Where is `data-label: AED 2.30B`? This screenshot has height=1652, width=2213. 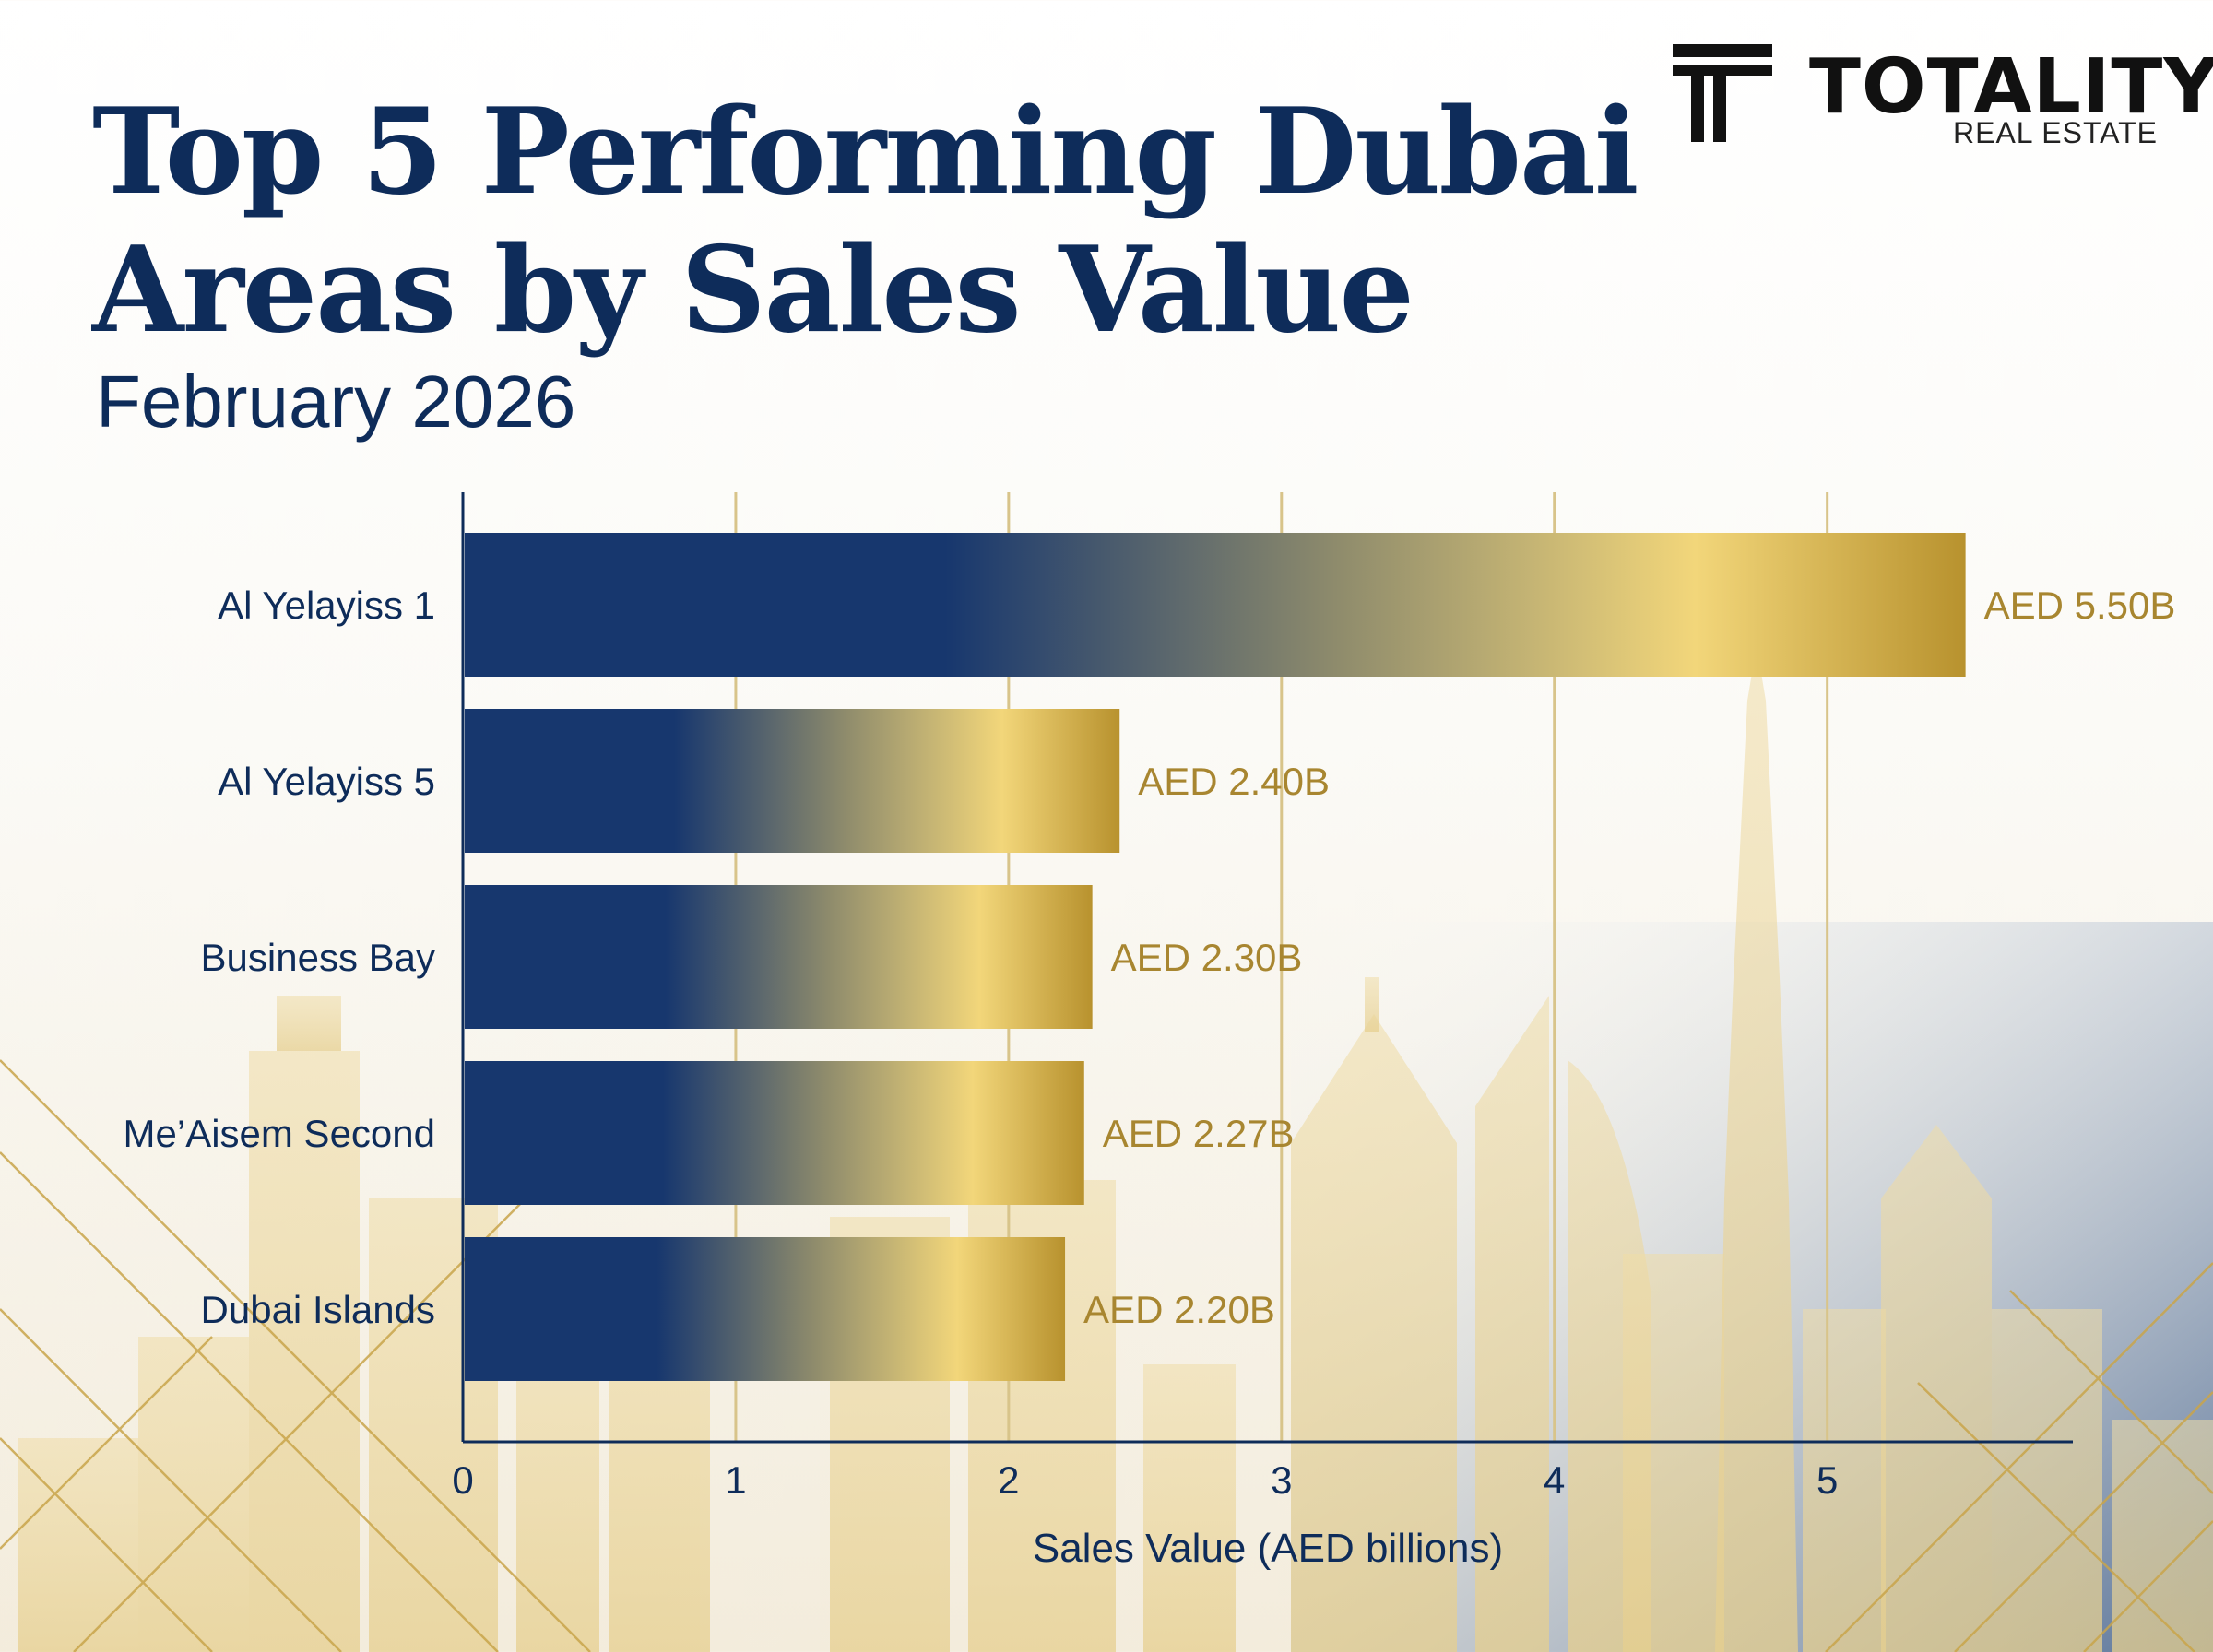 data-label: AED 2.30B is located at coordinates (1207, 957).